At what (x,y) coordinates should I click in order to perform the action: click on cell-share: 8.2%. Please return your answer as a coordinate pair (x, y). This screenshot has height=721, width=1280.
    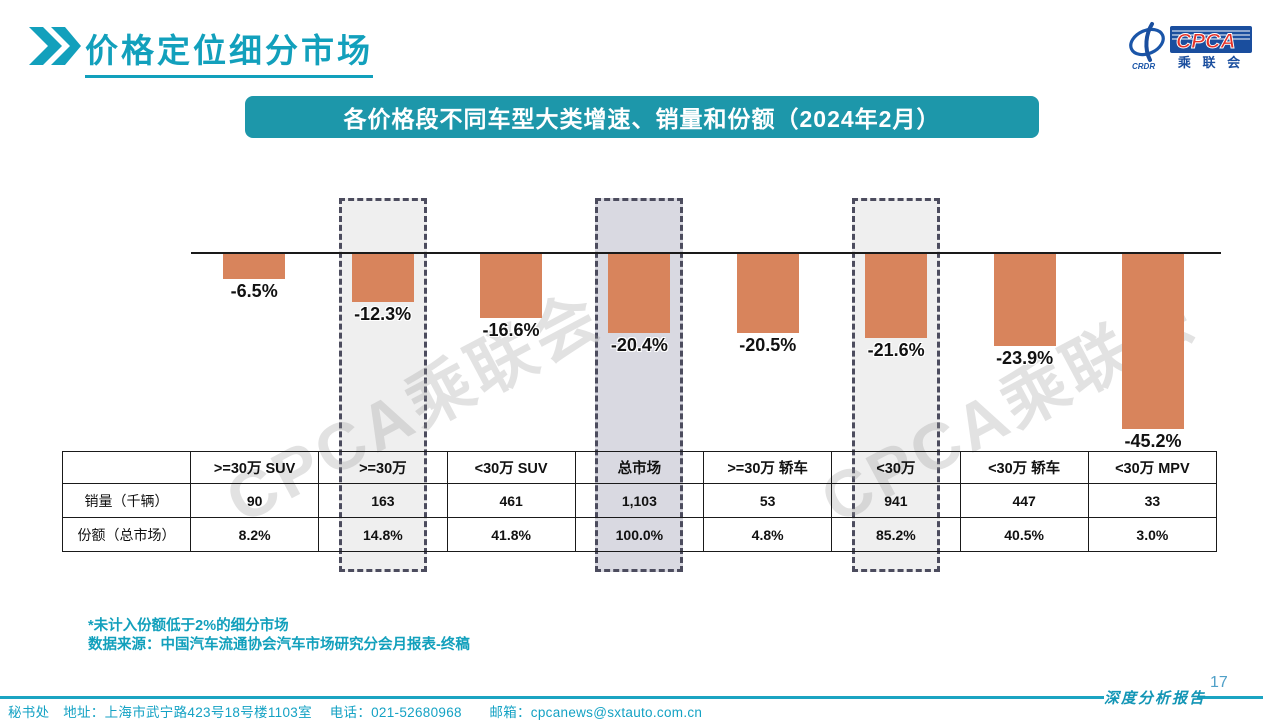
    Looking at the image, I should click on (254, 534).